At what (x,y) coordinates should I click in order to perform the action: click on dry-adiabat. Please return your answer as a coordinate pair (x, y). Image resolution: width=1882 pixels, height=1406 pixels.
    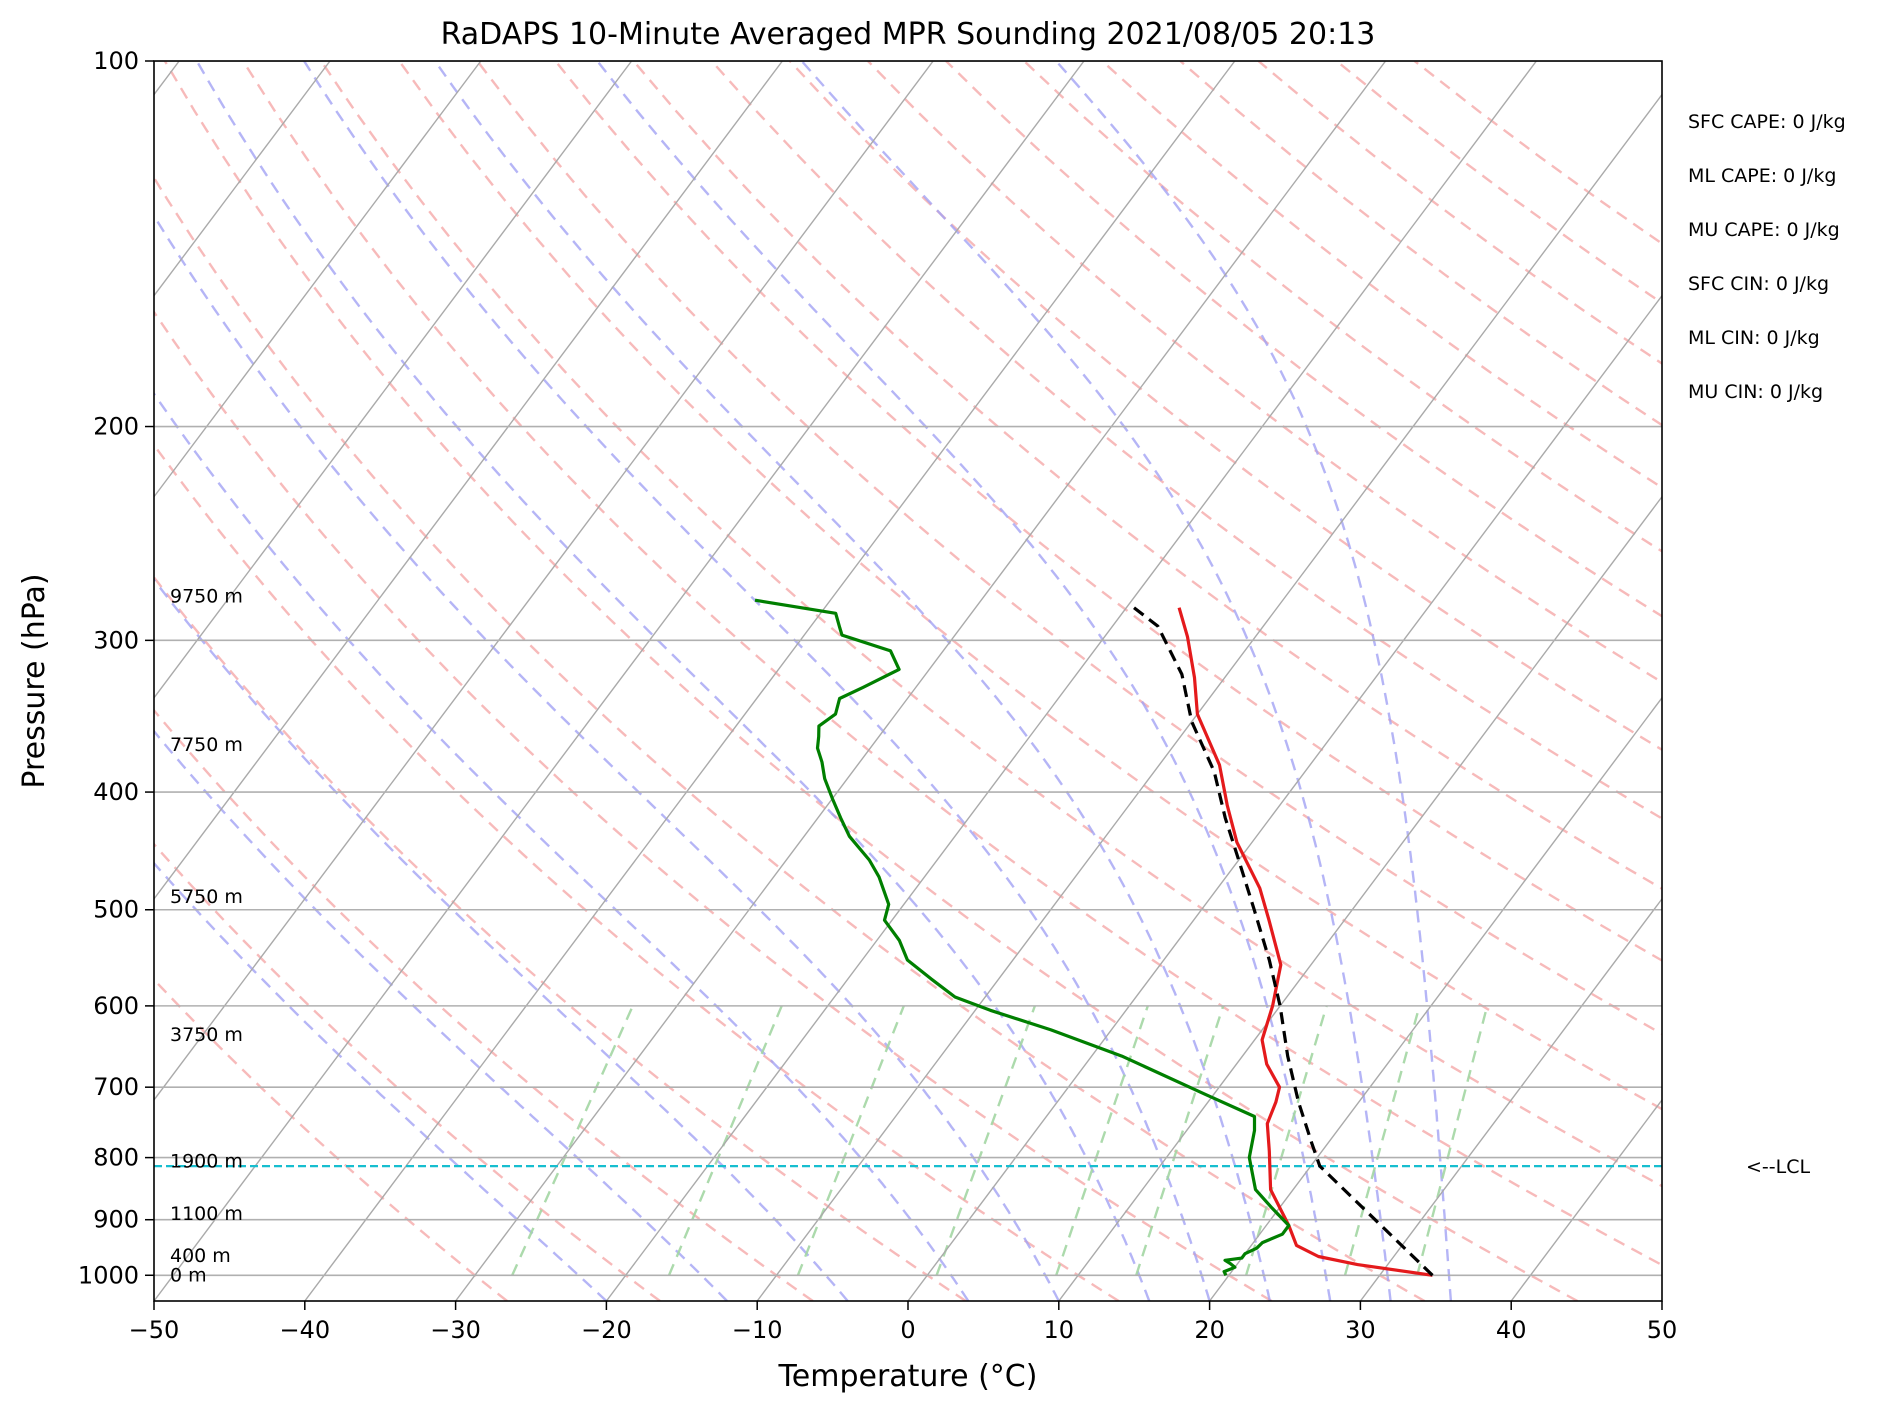
    Looking at the image, I should click on (407, 1071).